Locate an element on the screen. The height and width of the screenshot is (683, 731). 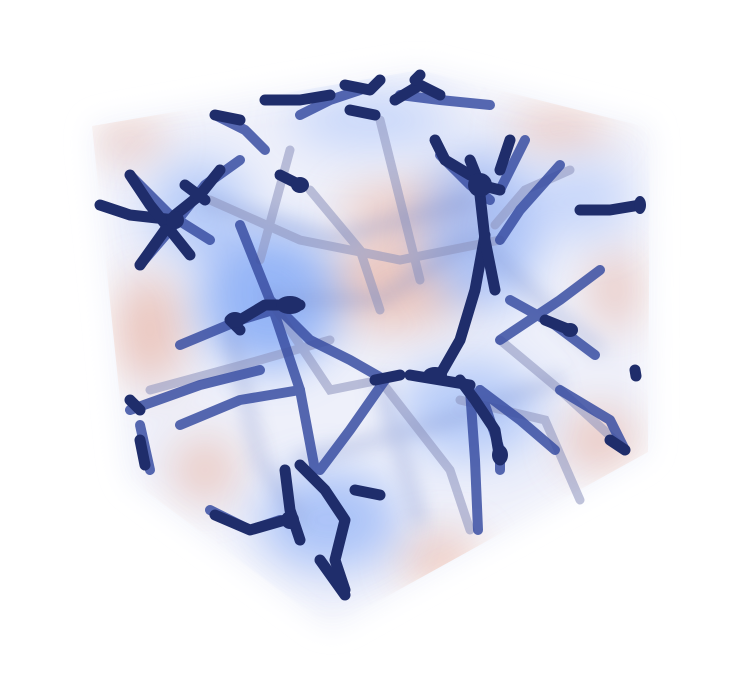
cool-region is located at coordinates (580, 200).